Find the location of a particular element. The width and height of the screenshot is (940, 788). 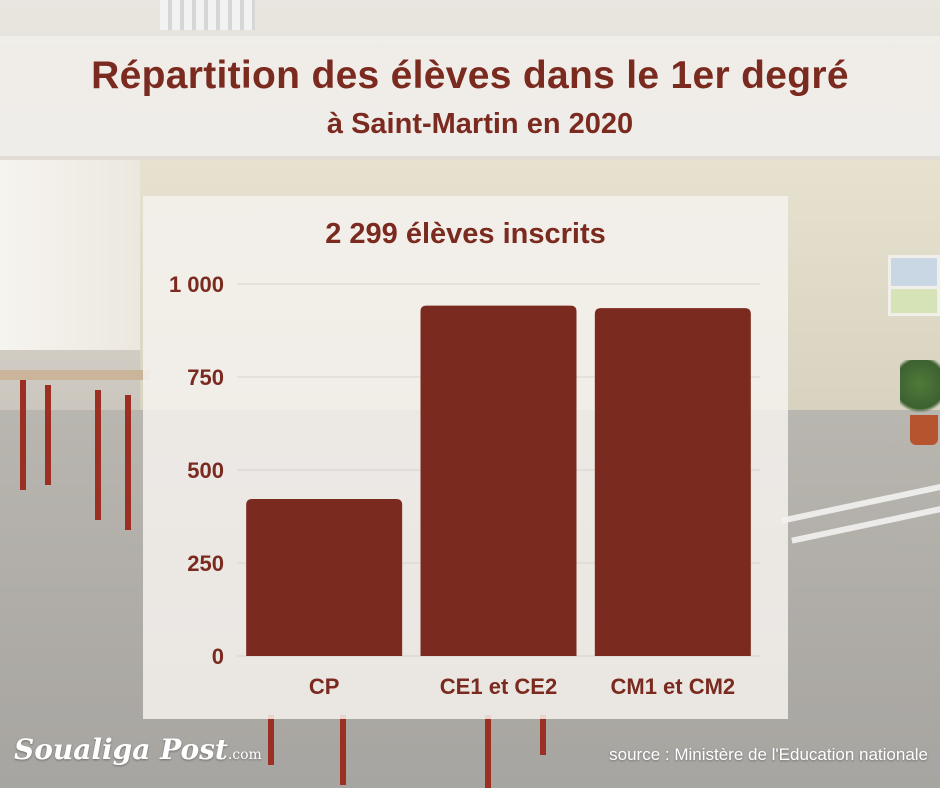

bar-cp is located at coordinates (324, 577).